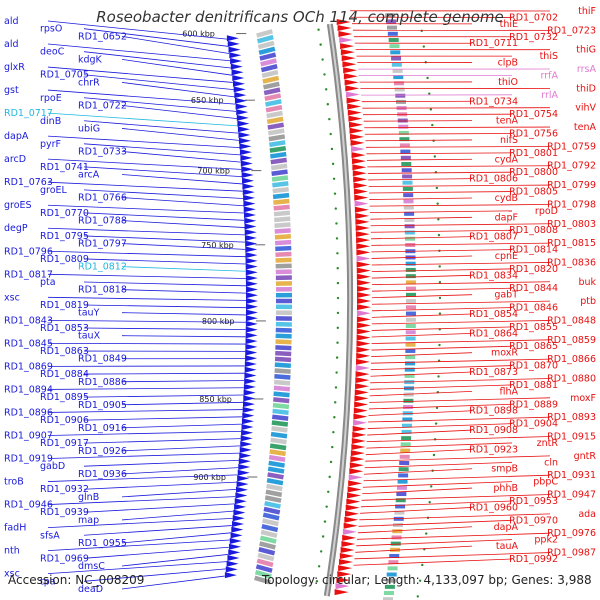 Image resolution: width=600 pixels, height=600 pixels. I want to click on right-gene-label: RD1_0759, so click(571, 146).